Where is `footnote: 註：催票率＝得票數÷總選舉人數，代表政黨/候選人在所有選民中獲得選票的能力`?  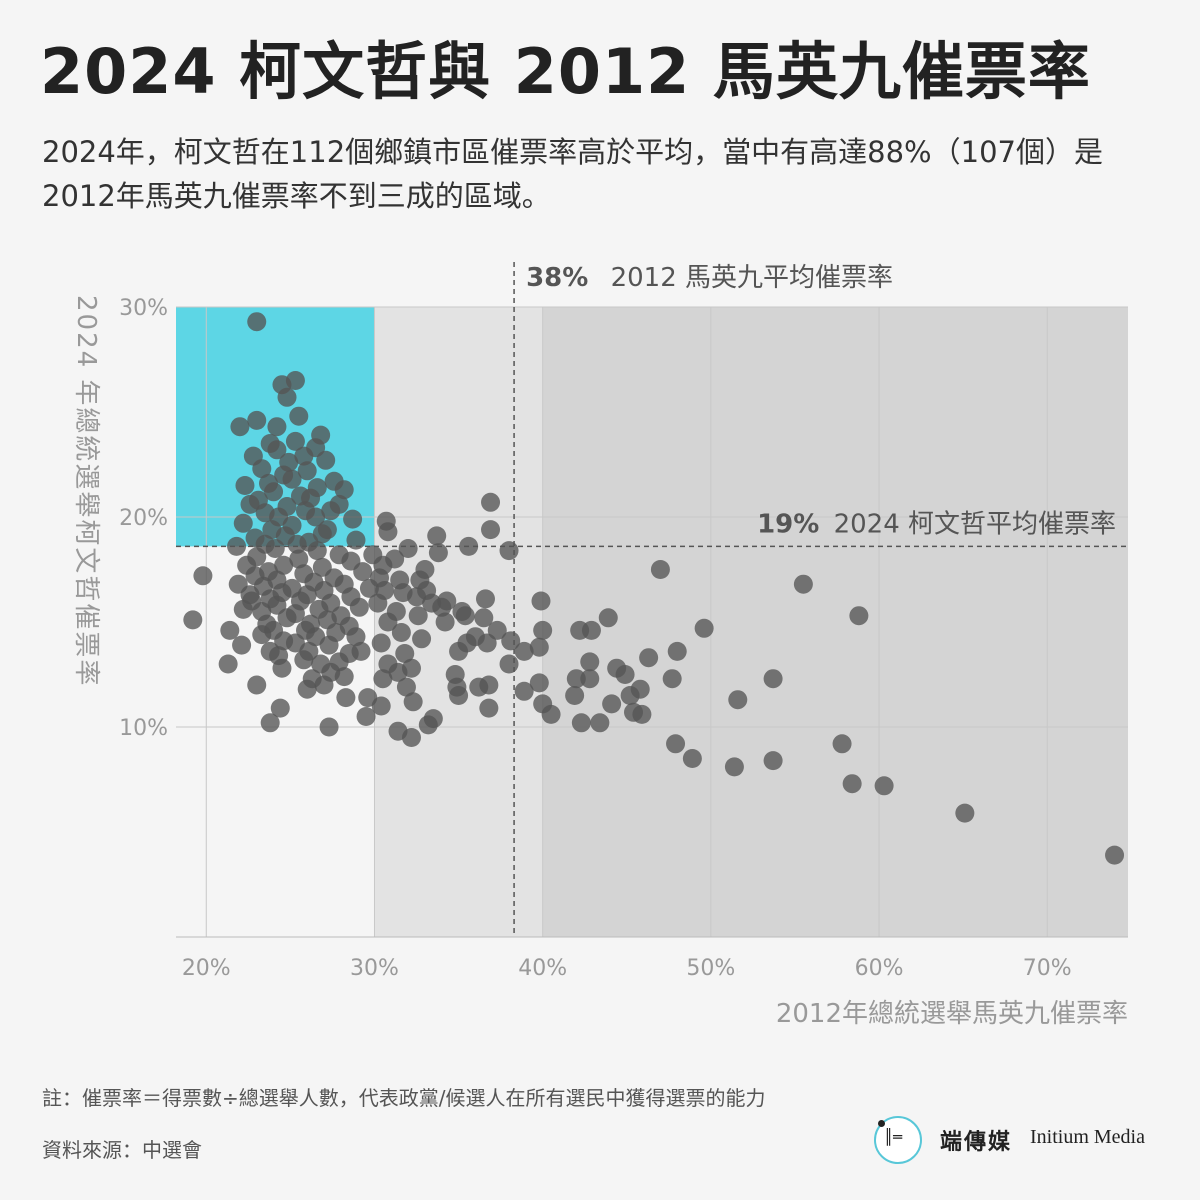
footnote: 註：催票率＝得票數÷總選舉人數，代表政黨/候選人在所有選民中獲得選票的能力 is located at coordinates (404, 1098).